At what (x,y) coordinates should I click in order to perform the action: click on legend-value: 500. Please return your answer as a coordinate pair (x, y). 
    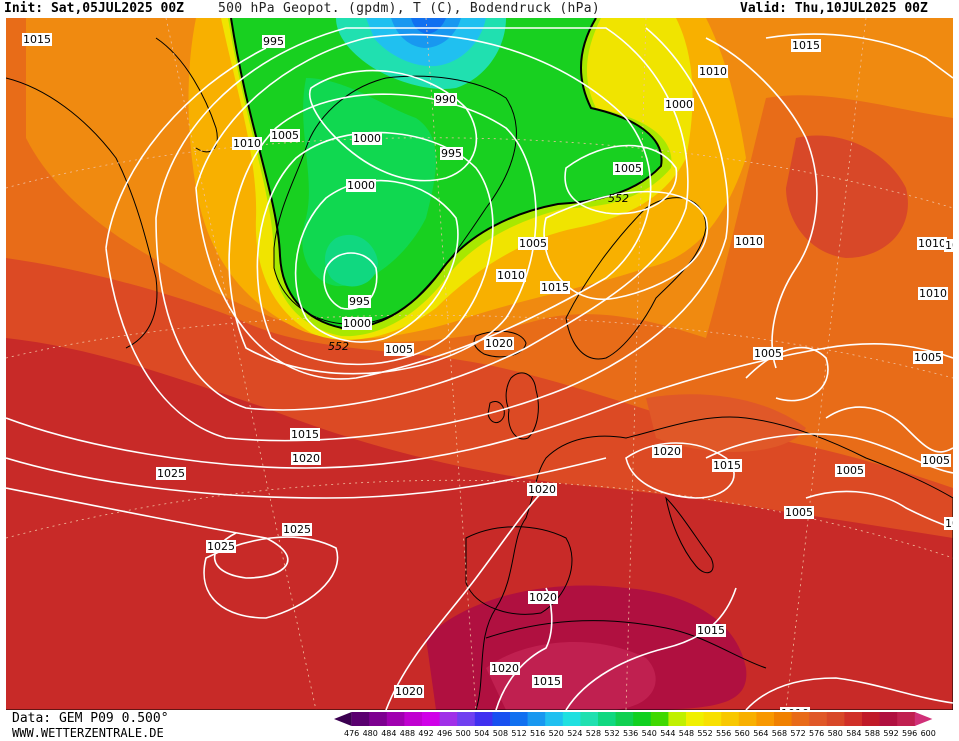
    Looking at the image, I should click on (463, 733).